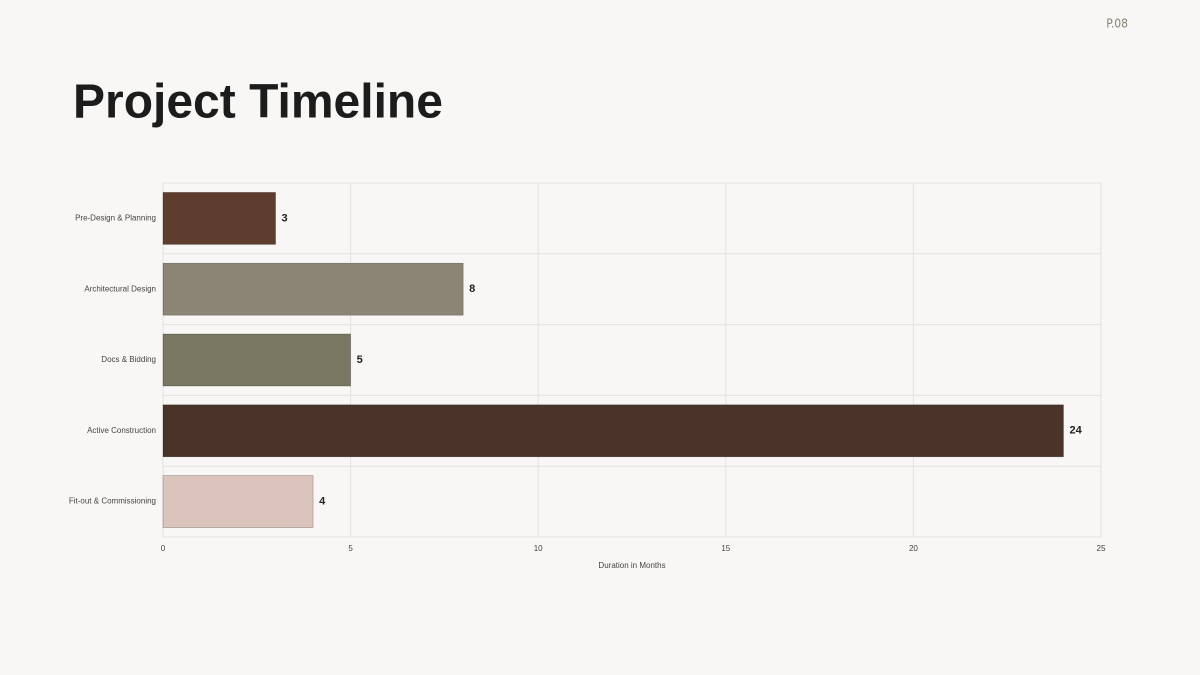  I want to click on value-label: 5, so click(360, 360).